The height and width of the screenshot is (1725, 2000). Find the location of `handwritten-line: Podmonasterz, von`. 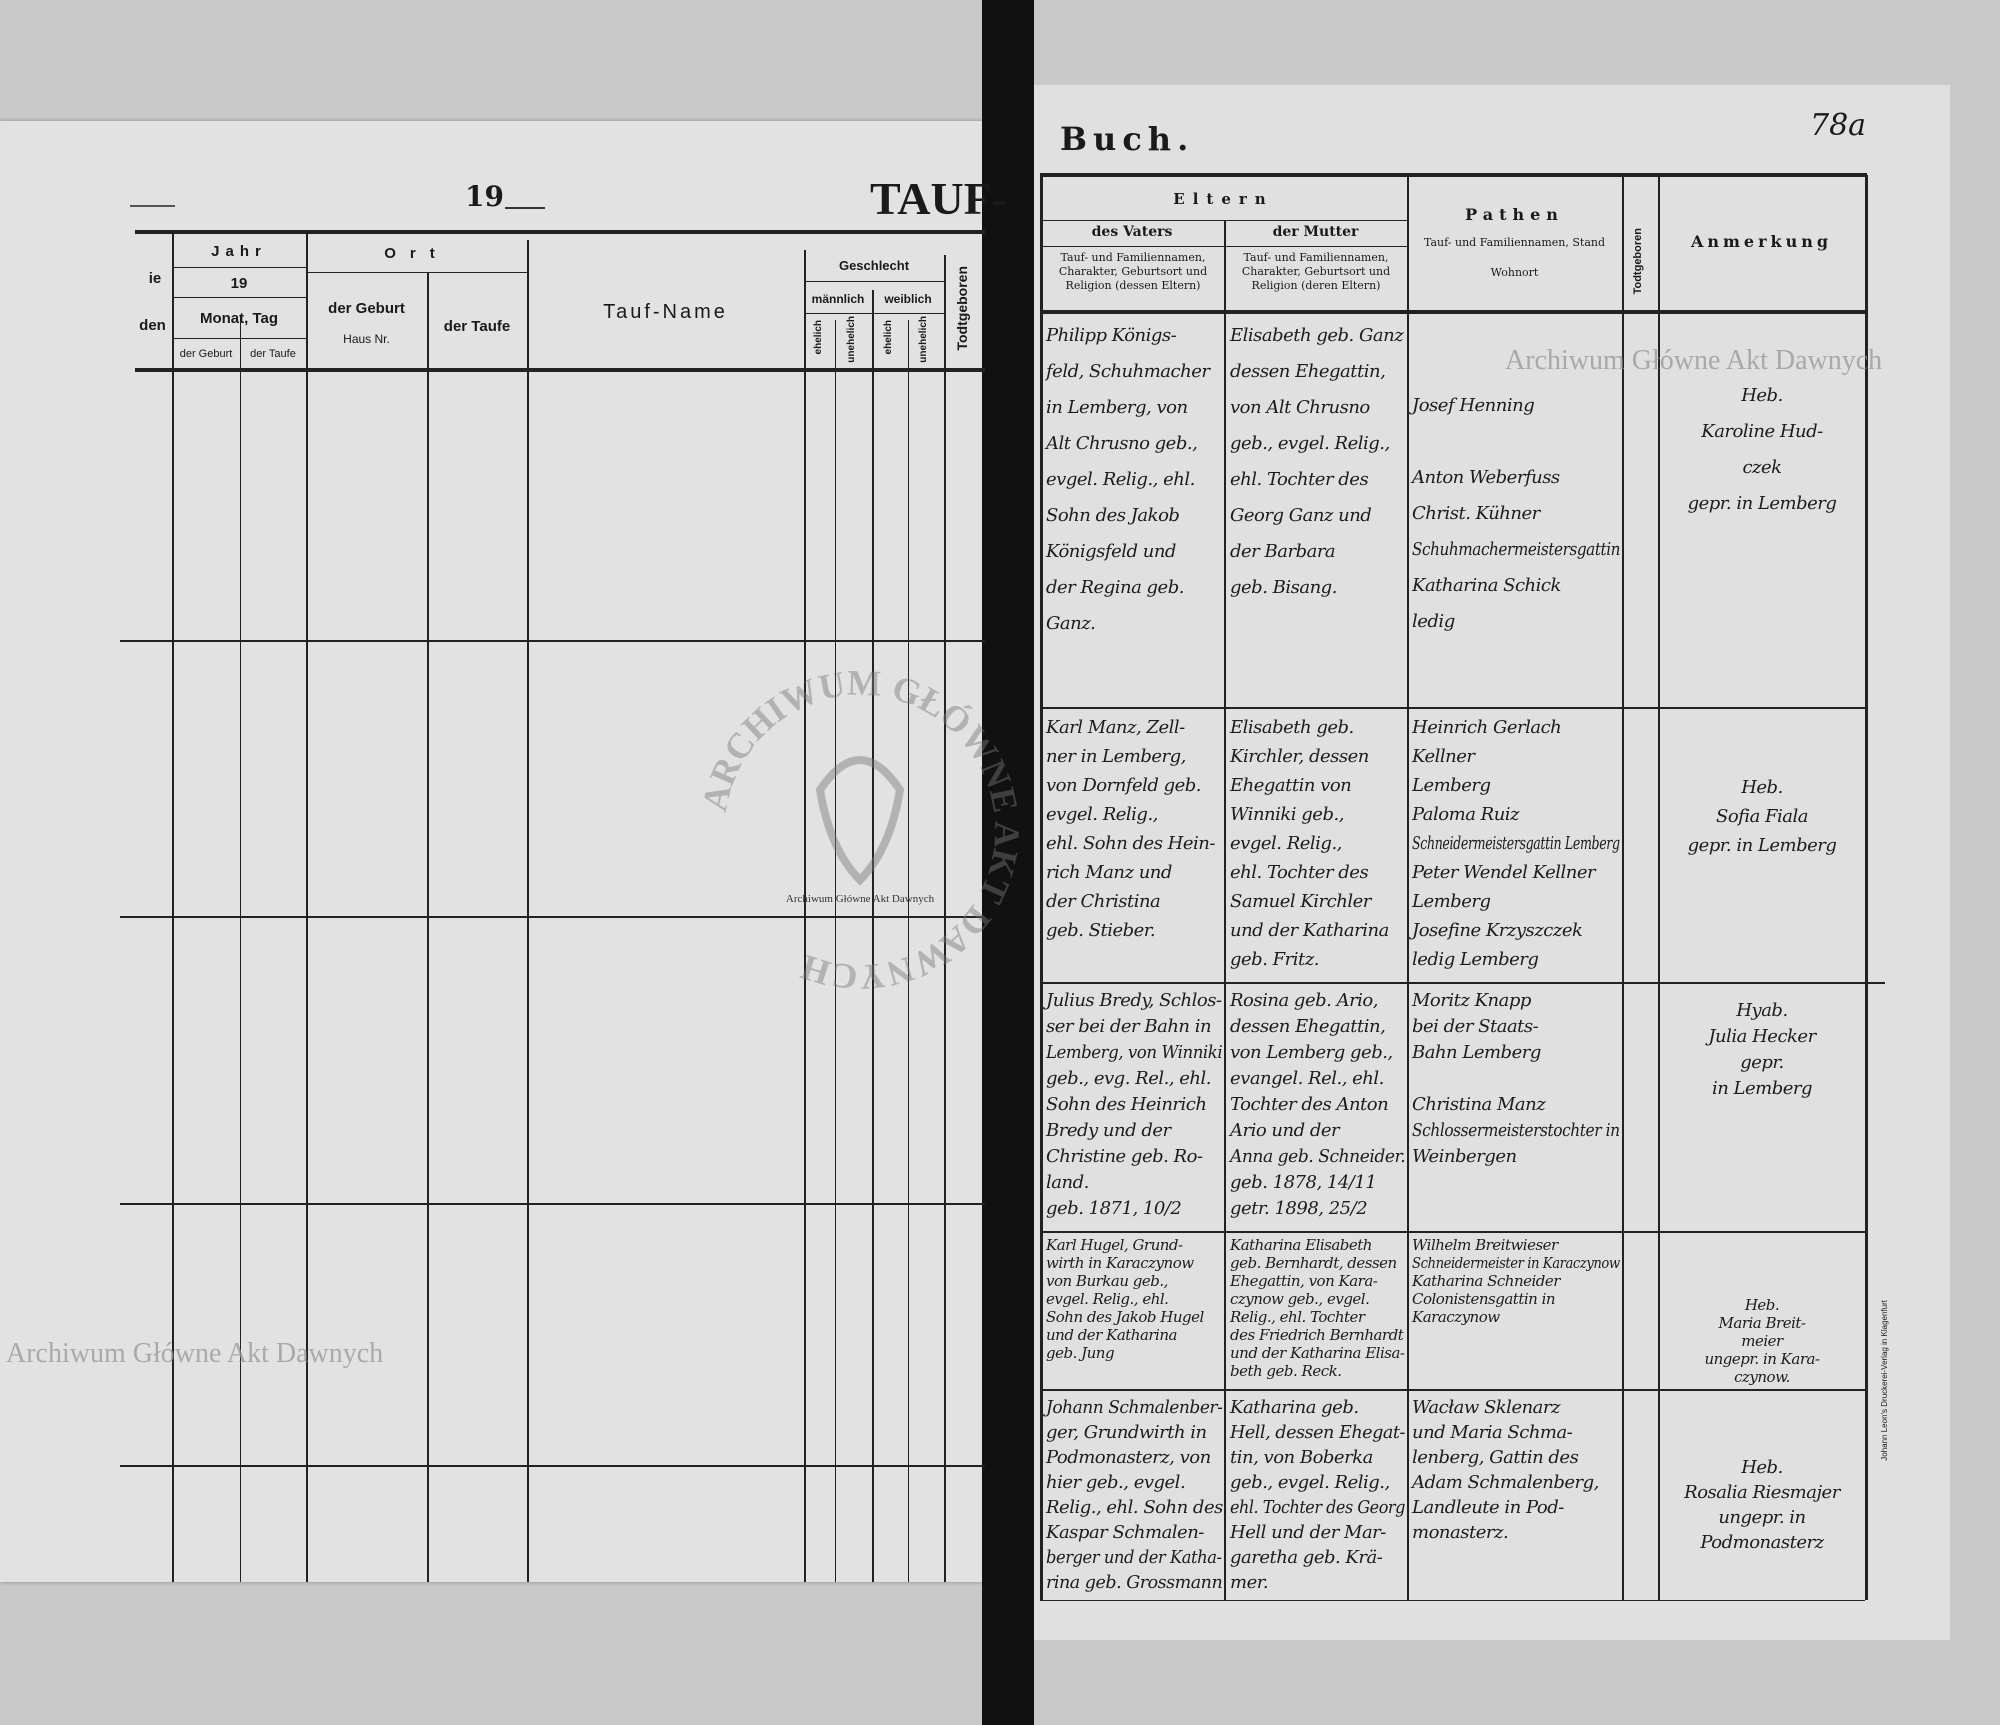

handwritten-line: Podmonasterz, von is located at coordinates (1128, 1457).